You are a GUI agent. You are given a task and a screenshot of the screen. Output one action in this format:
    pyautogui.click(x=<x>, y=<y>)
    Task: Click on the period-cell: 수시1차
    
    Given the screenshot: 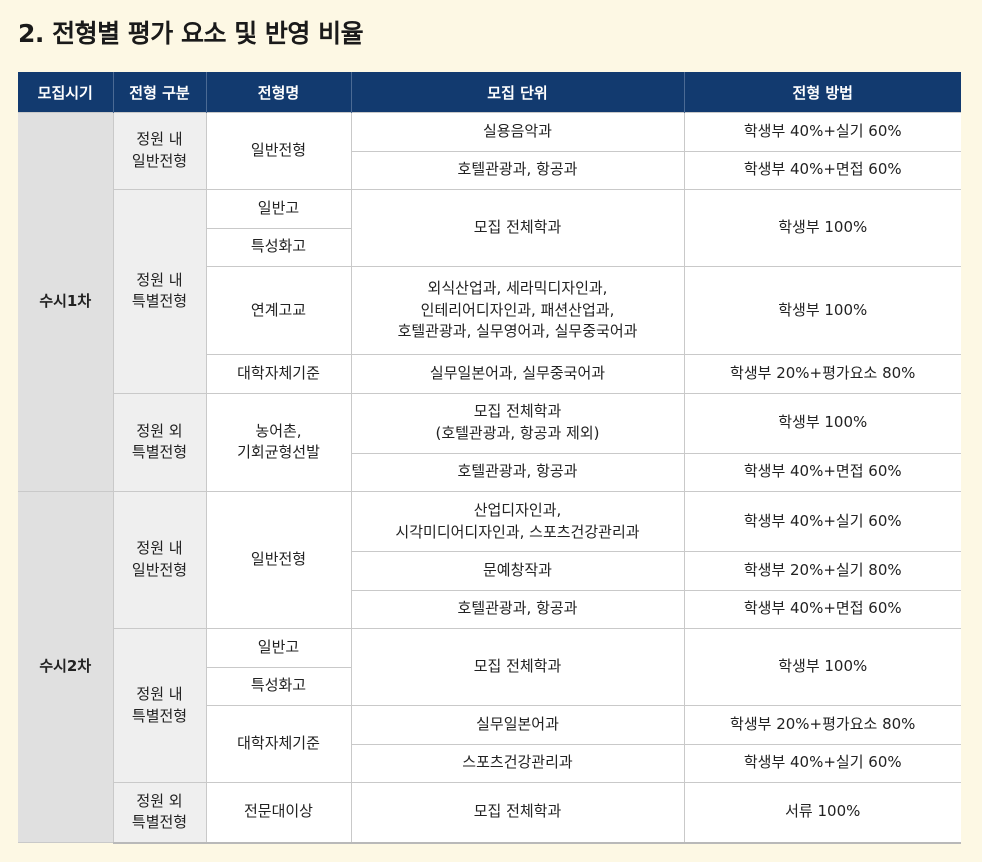 What is the action you would take?
    pyautogui.click(x=66, y=302)
    